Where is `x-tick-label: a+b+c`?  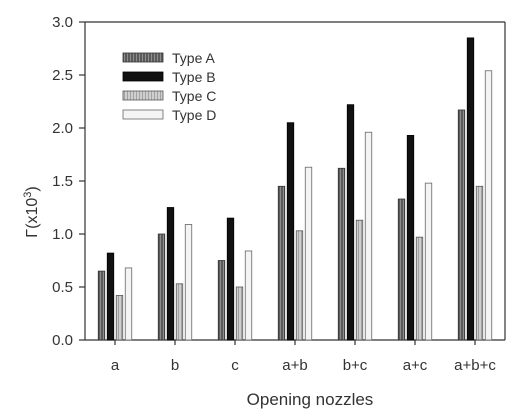 x-tick-label: a+b+c is located at coordinates (475, 365).